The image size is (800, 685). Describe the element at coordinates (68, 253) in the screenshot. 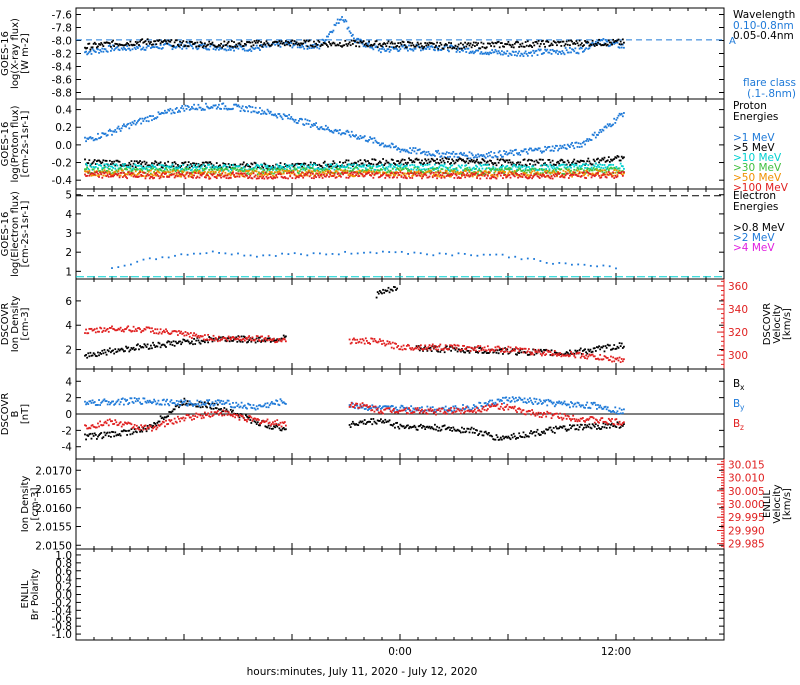

I see `y-tick-label: 2` at that location.